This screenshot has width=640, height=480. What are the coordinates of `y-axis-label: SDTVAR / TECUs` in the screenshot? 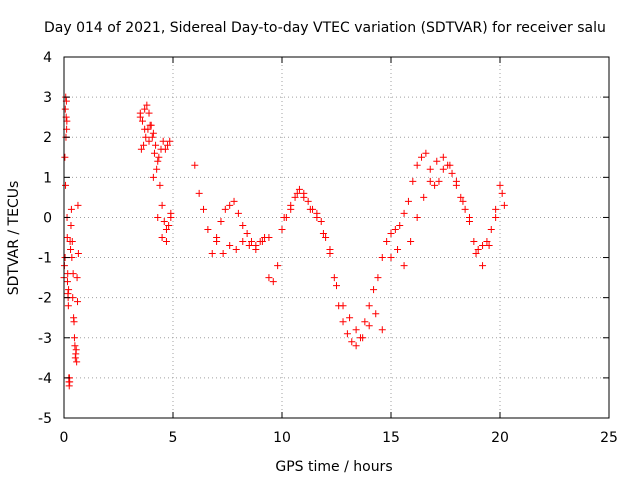 It's located at (14, 238).